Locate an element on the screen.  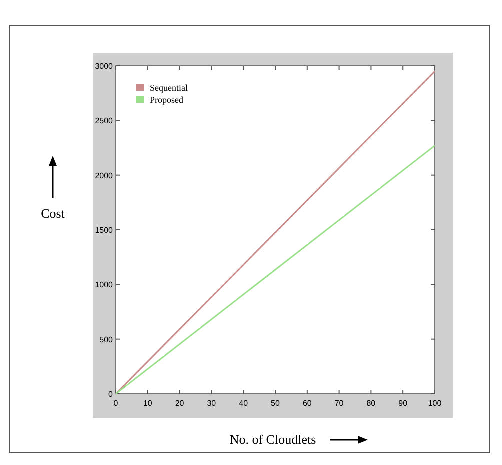
y-tick-label: 500 is located at coordinates (107, 339).